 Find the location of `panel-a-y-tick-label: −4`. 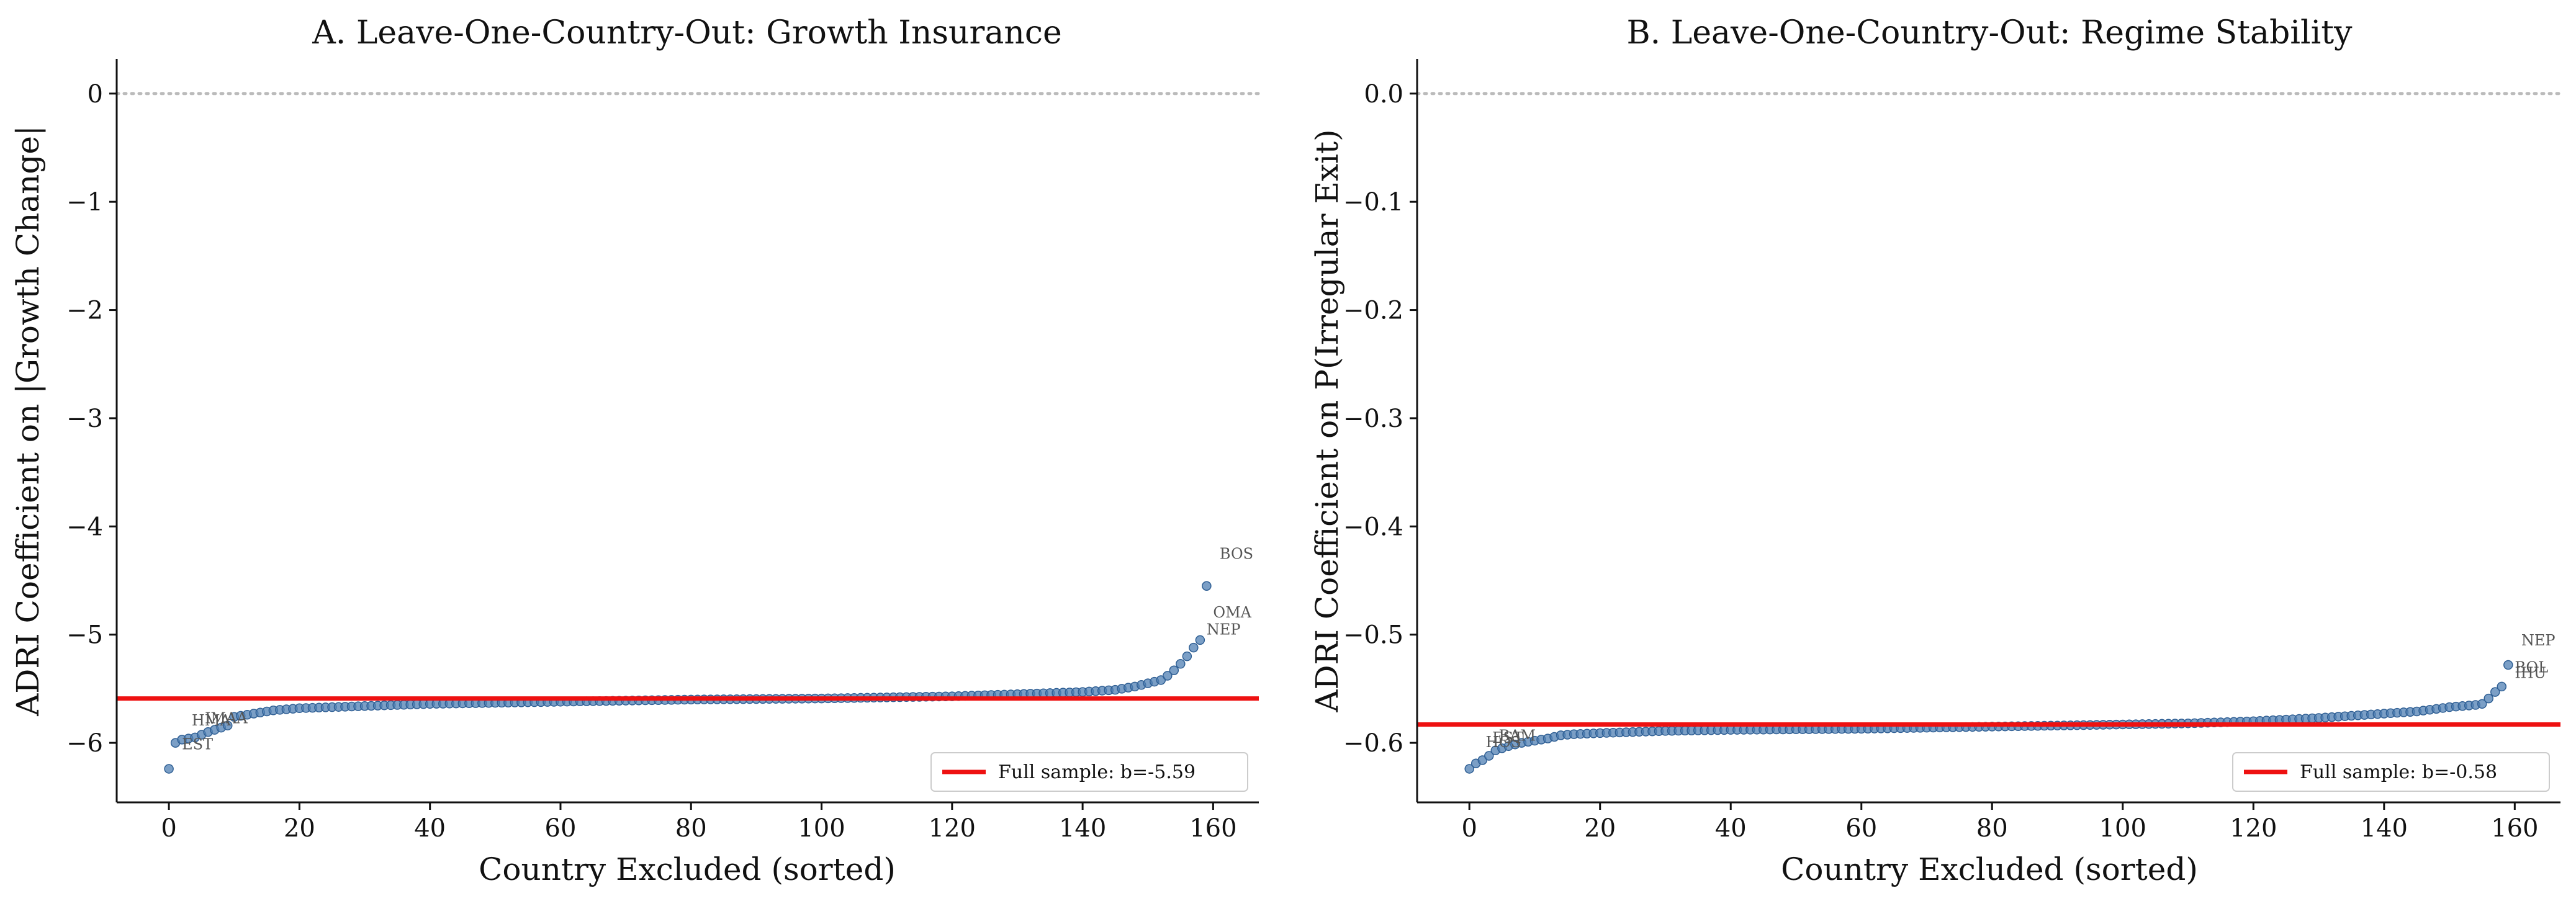

panel-a-y-tick-label: −4 is located at coordinates (84, 527).